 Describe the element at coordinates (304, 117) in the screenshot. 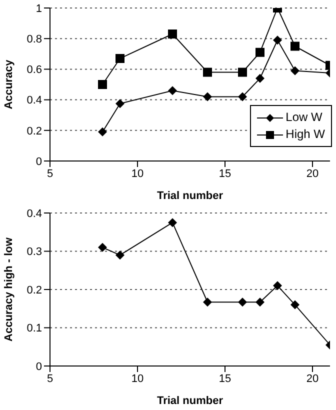

I see `legend-label: Low W` at that location.